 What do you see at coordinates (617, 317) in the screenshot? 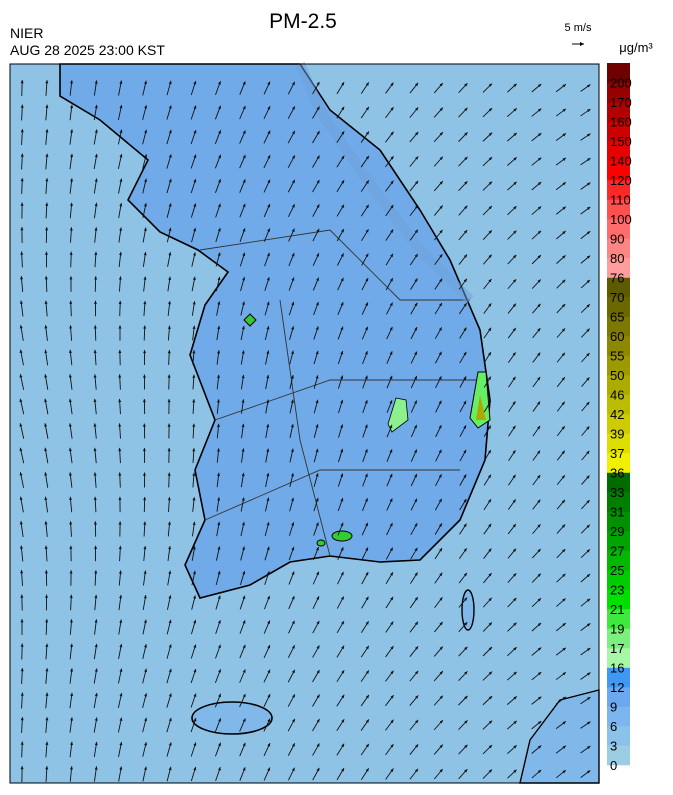
I see `colorbar-label: 65` at bounding box center [617, 317].